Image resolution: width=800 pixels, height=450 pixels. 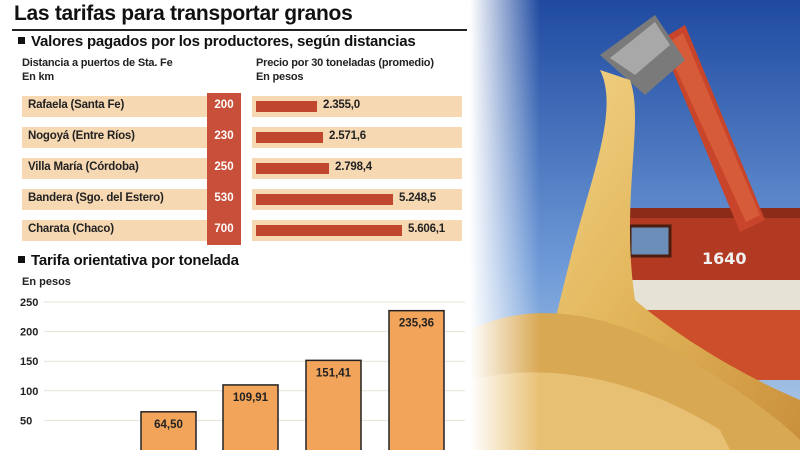 What do you see at coordinates (71, 229) in the screenshot?
I see `row-place: Charata (Chaco)` at bounding box center [71, 229].